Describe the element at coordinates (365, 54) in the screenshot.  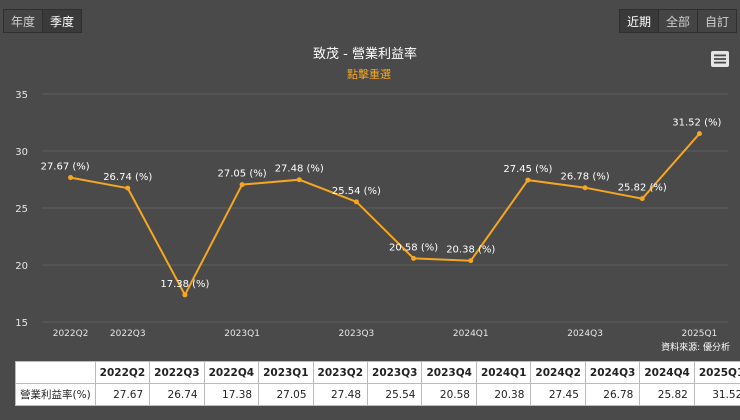
I see `chart-title: 致茂 - 營業利益率` at that location.